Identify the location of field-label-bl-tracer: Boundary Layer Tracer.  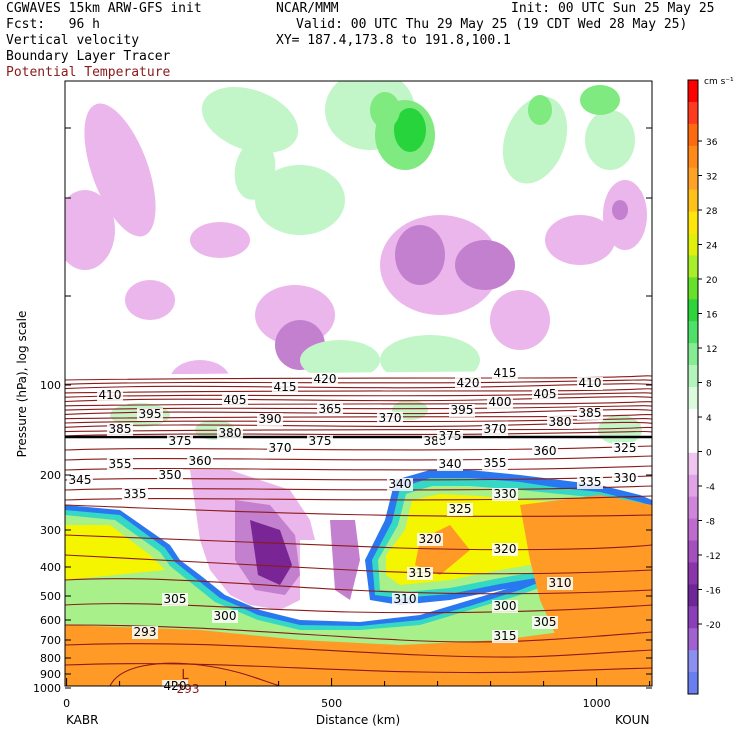
(88, 56).